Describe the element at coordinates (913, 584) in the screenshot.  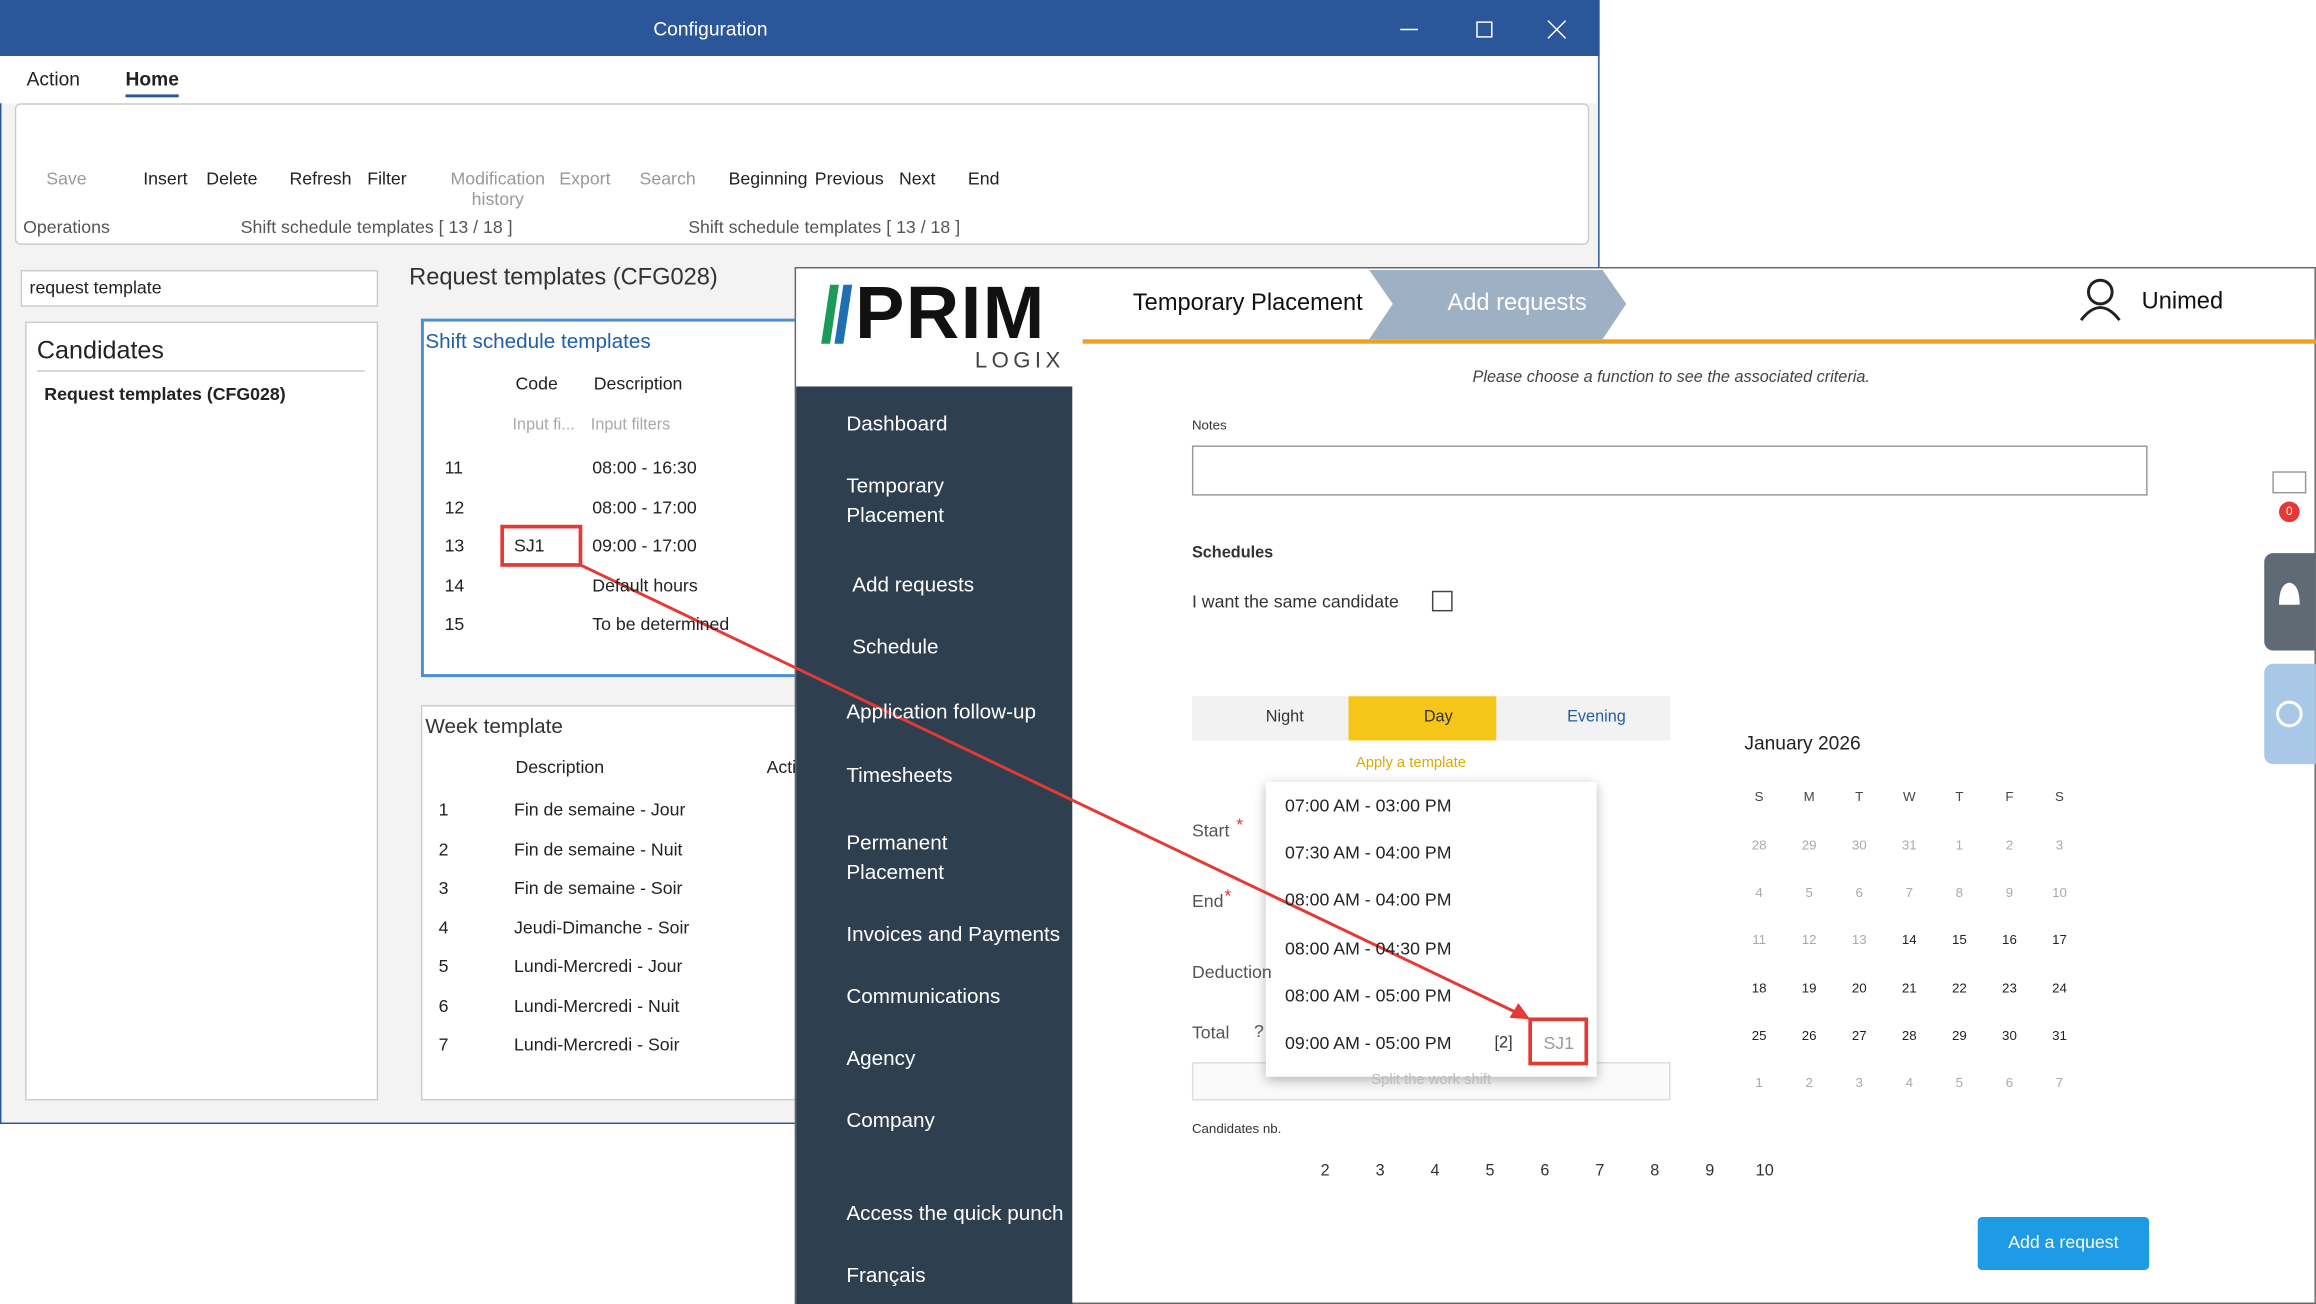
I see `menu-item: Add requests` at that location.